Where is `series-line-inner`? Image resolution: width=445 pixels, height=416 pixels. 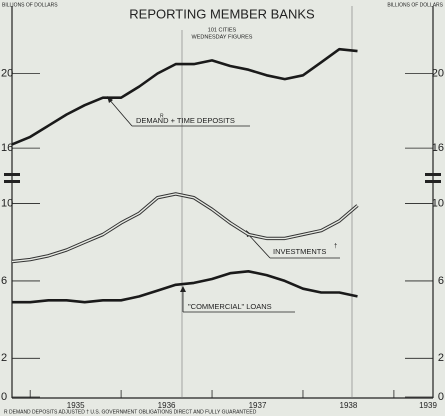 series-line-inner is located at coordinates (184, 228).